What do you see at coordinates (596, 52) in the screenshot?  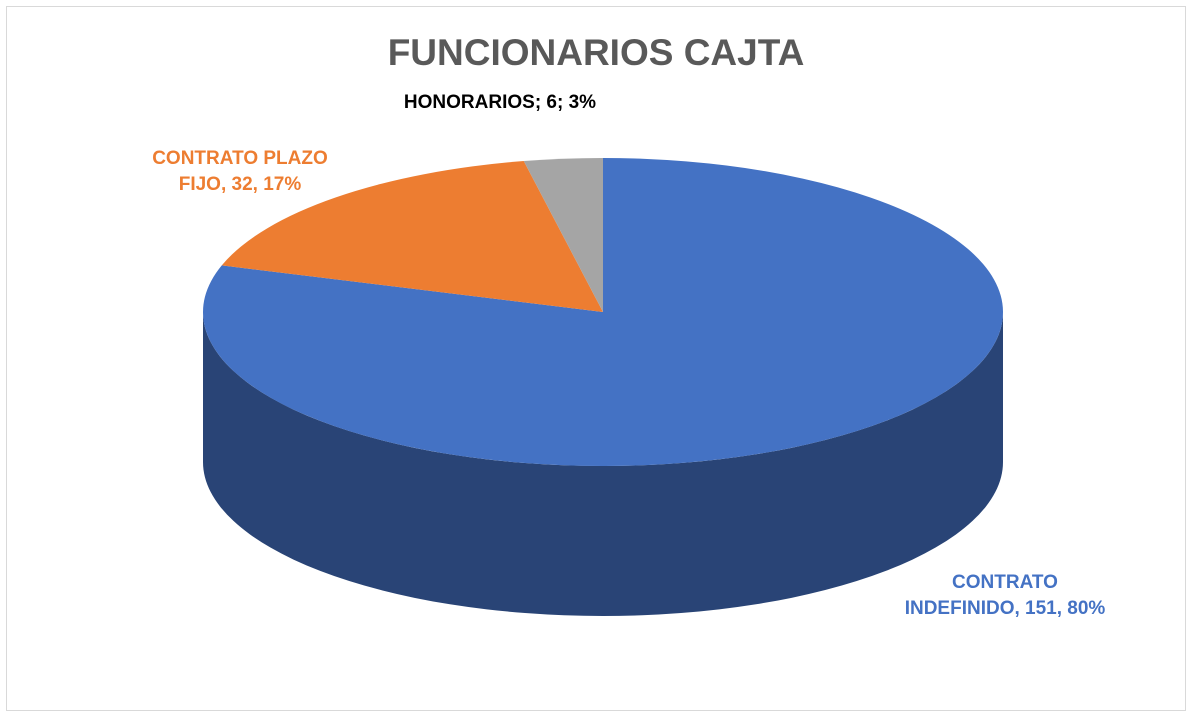 I see `chart-title: FUNCIONARIOS CAJTA` at bounding box center [596, 52].